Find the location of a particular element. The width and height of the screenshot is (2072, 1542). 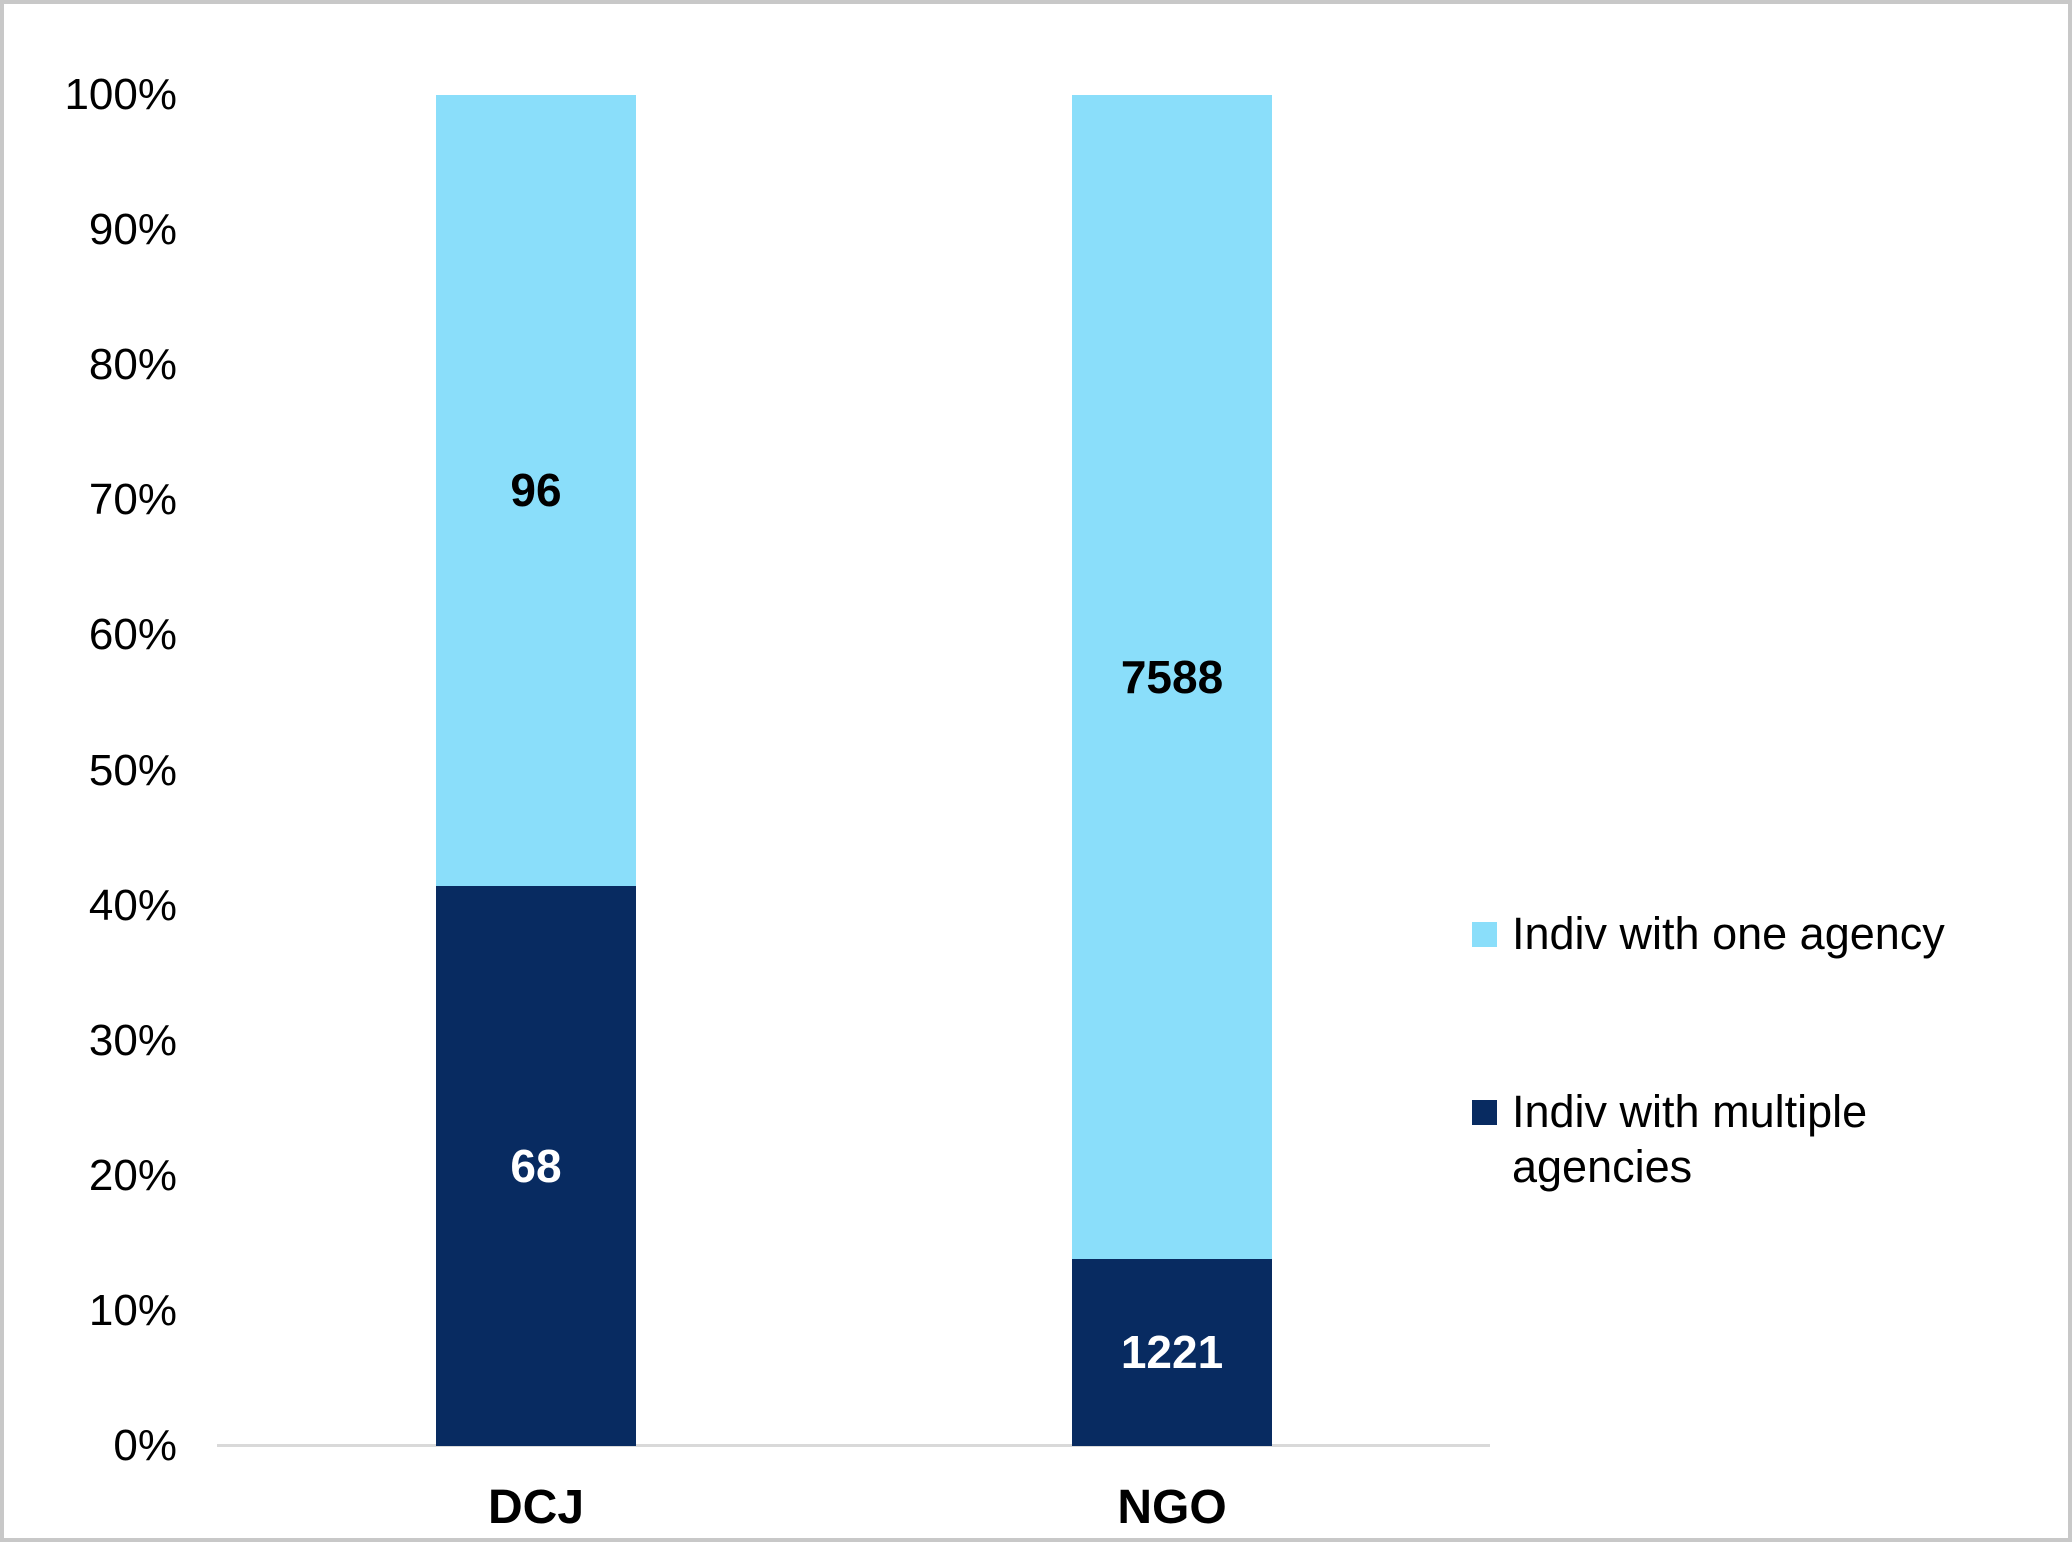

data-label: 7588 is located at coordinates (1172, 676).